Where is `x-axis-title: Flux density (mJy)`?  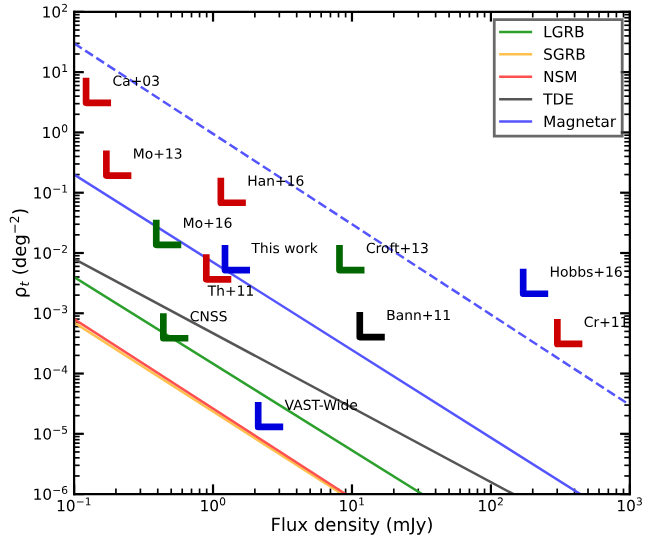
x-axis-title: Flux density (mJy) is located at coordinates (352, 526).